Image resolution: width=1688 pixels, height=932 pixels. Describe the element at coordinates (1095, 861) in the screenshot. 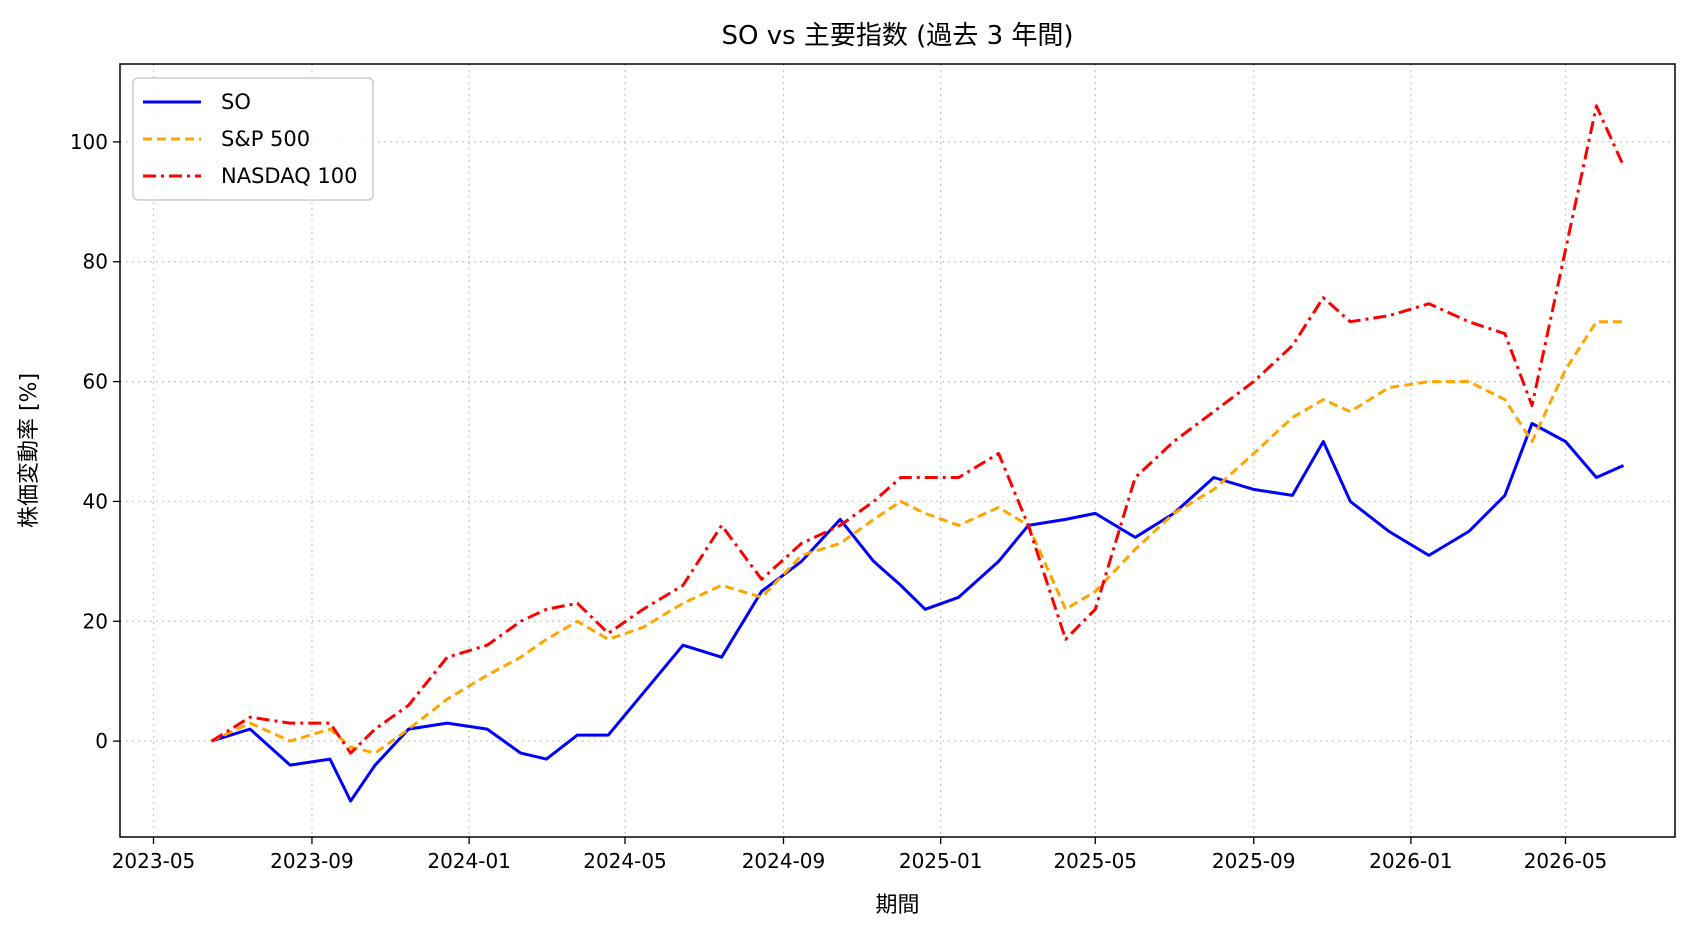

I see `x-tick-label: 2025-05` at that location.